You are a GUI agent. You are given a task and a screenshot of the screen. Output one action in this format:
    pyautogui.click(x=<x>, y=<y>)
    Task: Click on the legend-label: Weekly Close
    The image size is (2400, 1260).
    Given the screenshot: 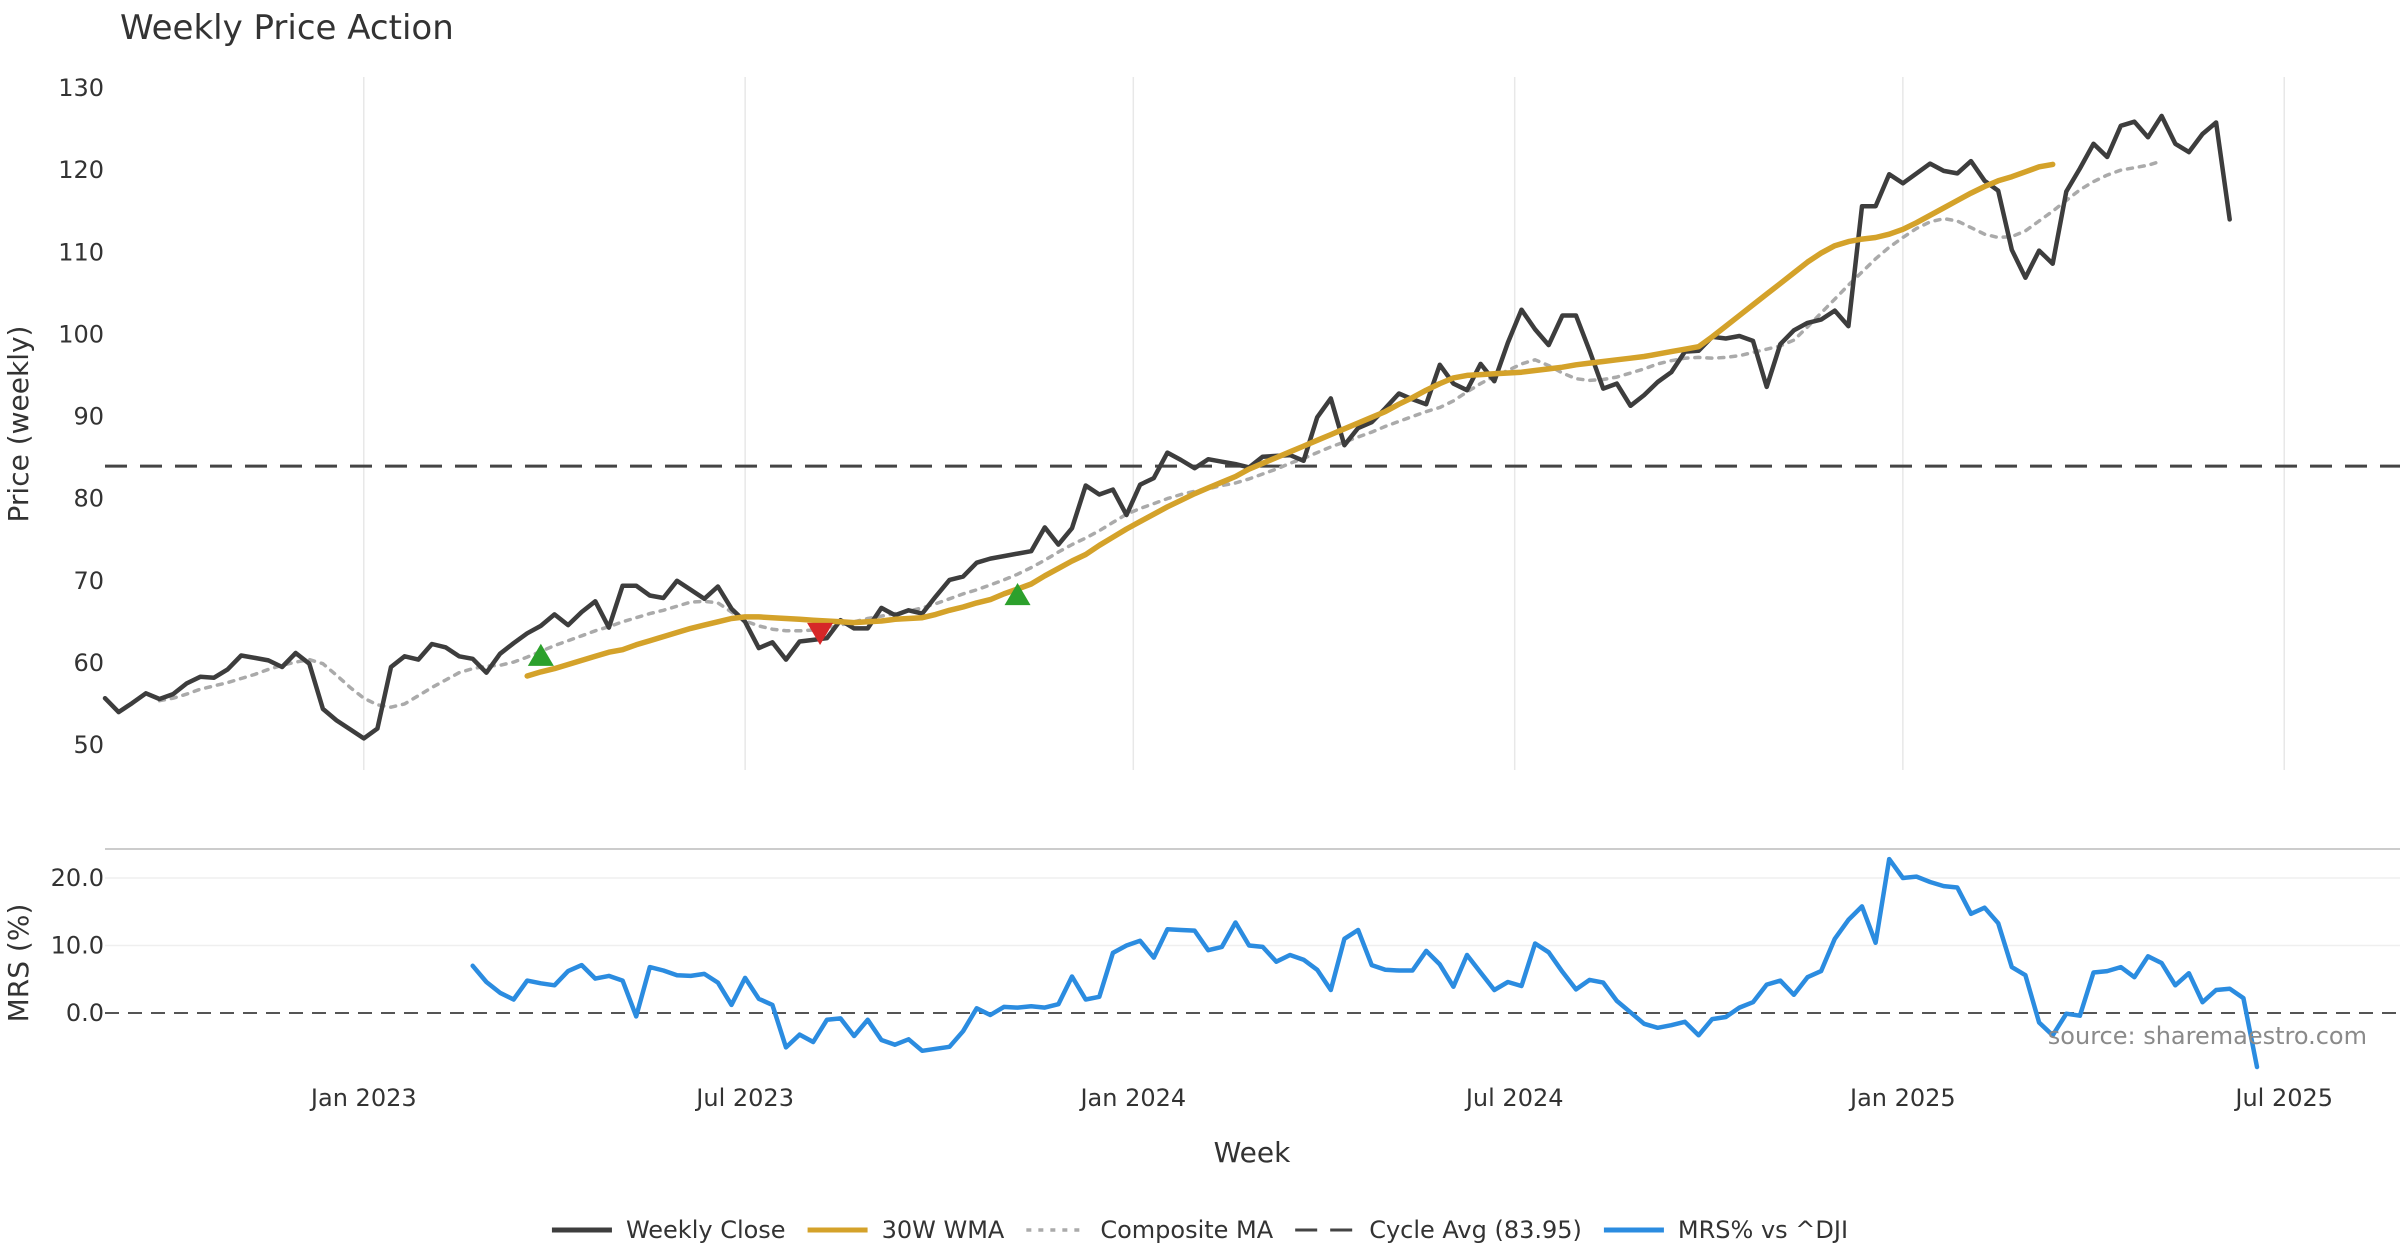 What is the action you would take?
    pyautogui.click(x=706, y=1230)
    